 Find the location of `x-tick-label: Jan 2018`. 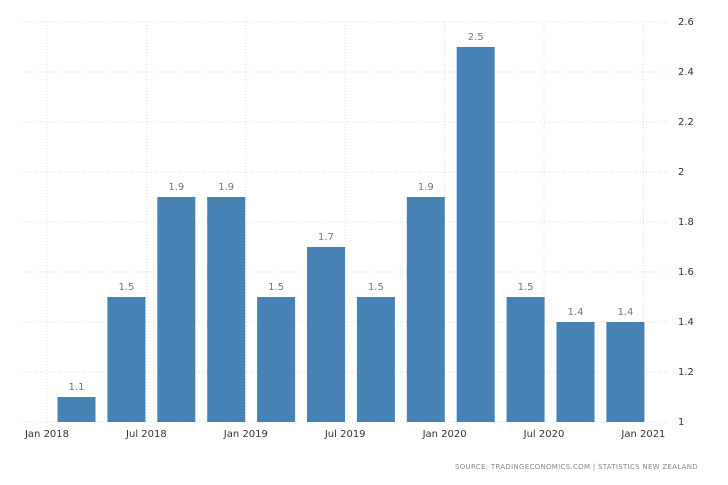

x-tick-label: Jan 2018 is located at coordinates (46, 434).